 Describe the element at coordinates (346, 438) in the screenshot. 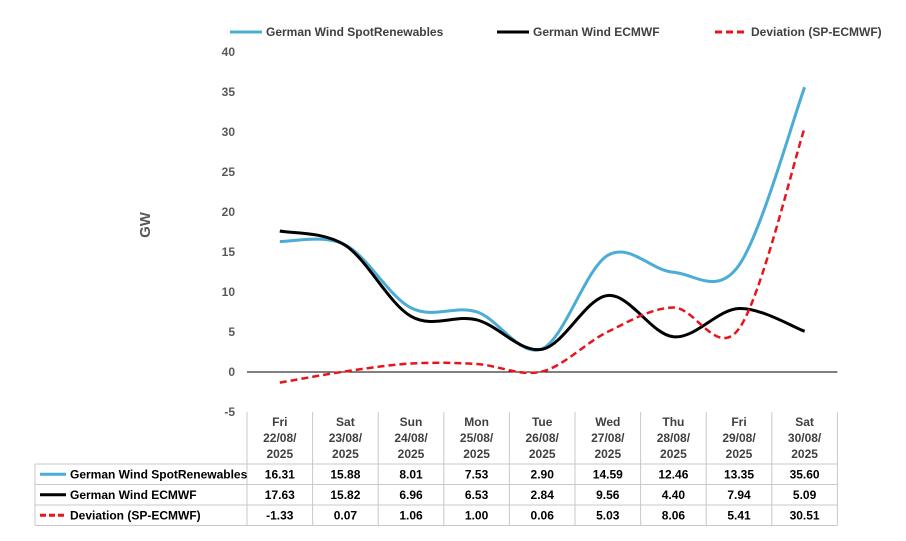

I see `x-category-label: Sat 23/08/2025` at that location.